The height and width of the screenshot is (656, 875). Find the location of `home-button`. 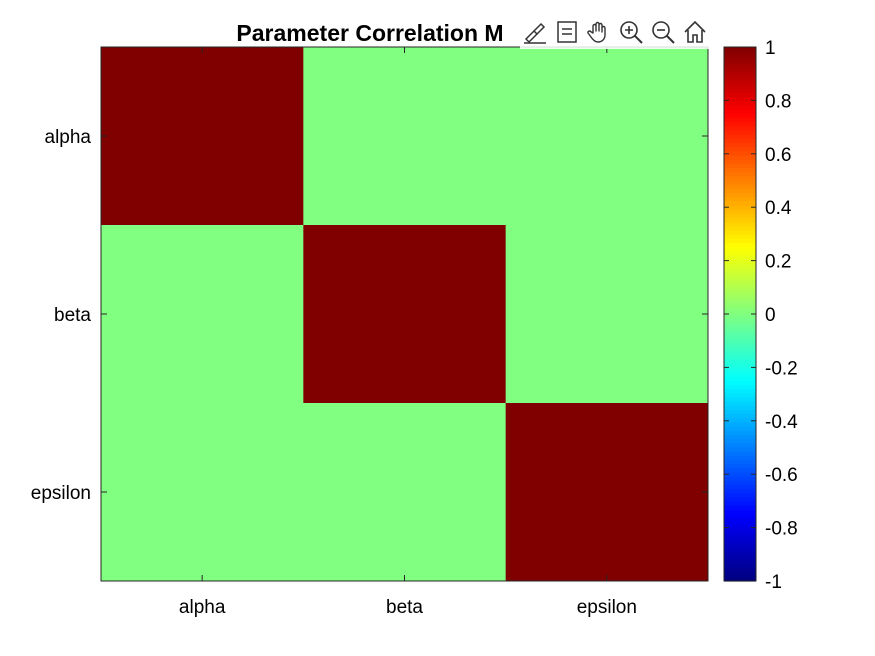

home-button is located at coordinates (695, 32).